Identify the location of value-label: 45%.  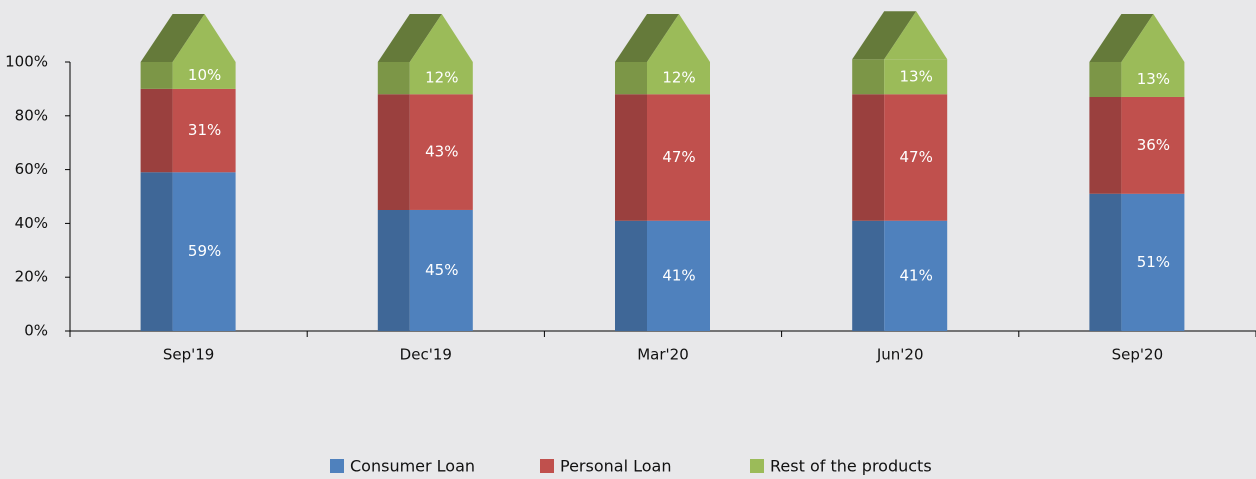
(441, 270).